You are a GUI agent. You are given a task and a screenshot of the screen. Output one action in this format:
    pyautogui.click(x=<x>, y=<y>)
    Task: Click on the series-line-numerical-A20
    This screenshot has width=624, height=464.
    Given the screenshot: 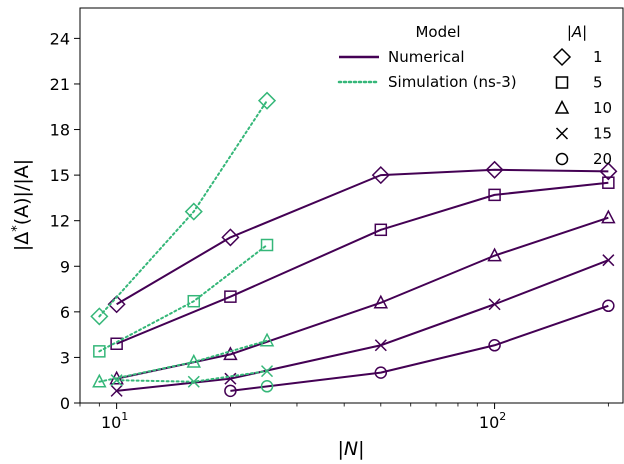 What is the action you would take?
    pyautogui.click(x=419, y=348)
    